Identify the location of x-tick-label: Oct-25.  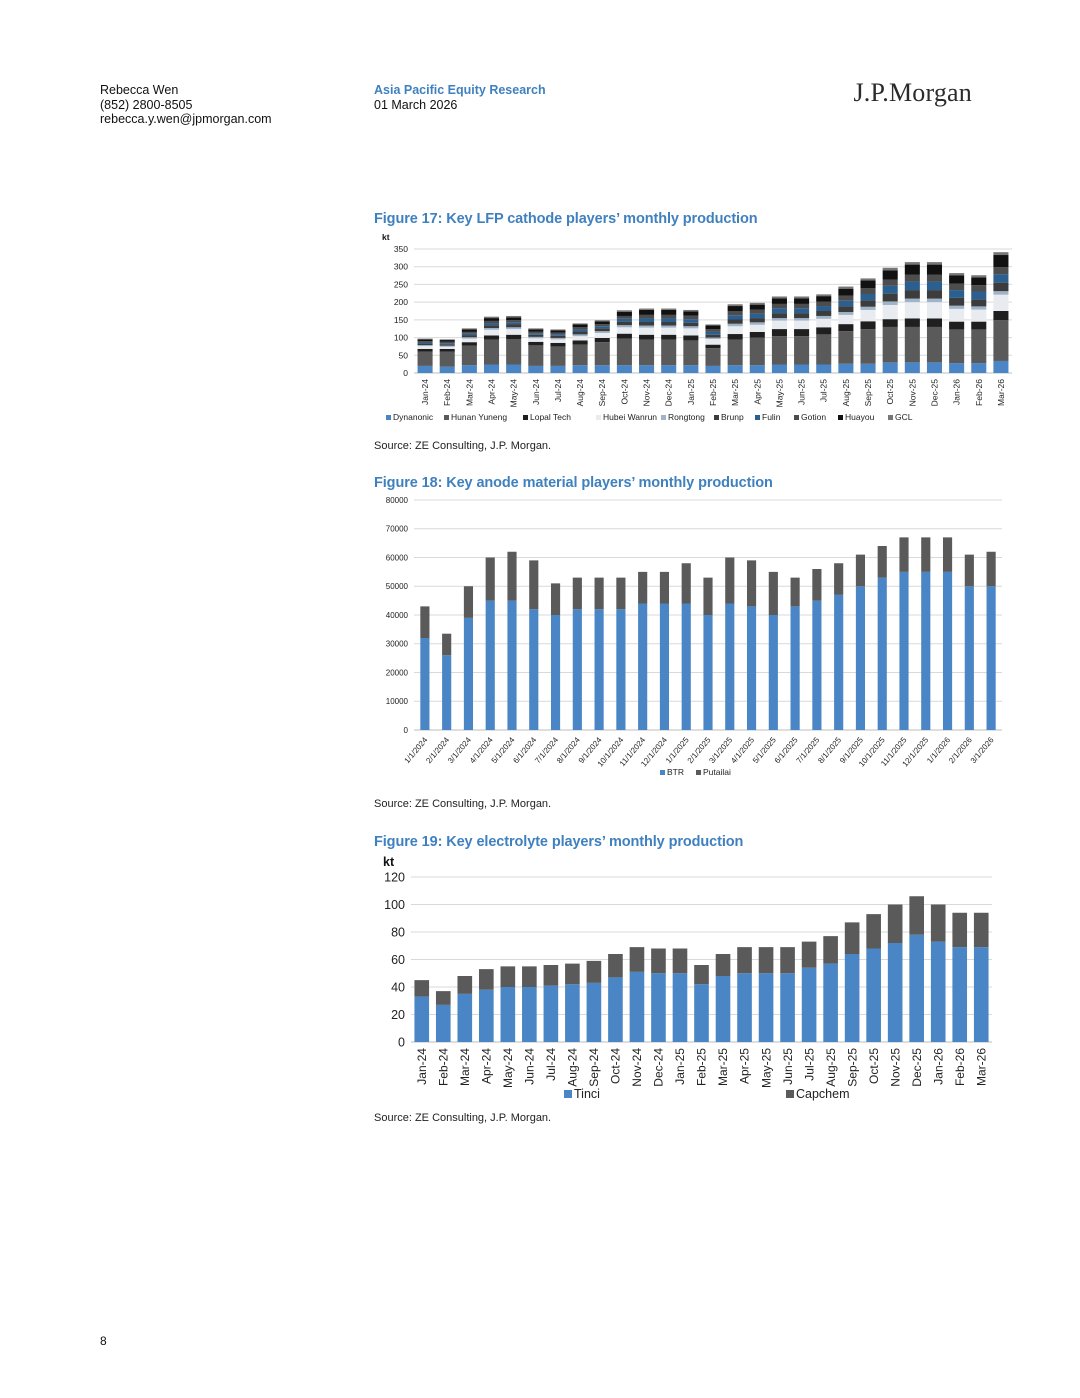
(890, 392).